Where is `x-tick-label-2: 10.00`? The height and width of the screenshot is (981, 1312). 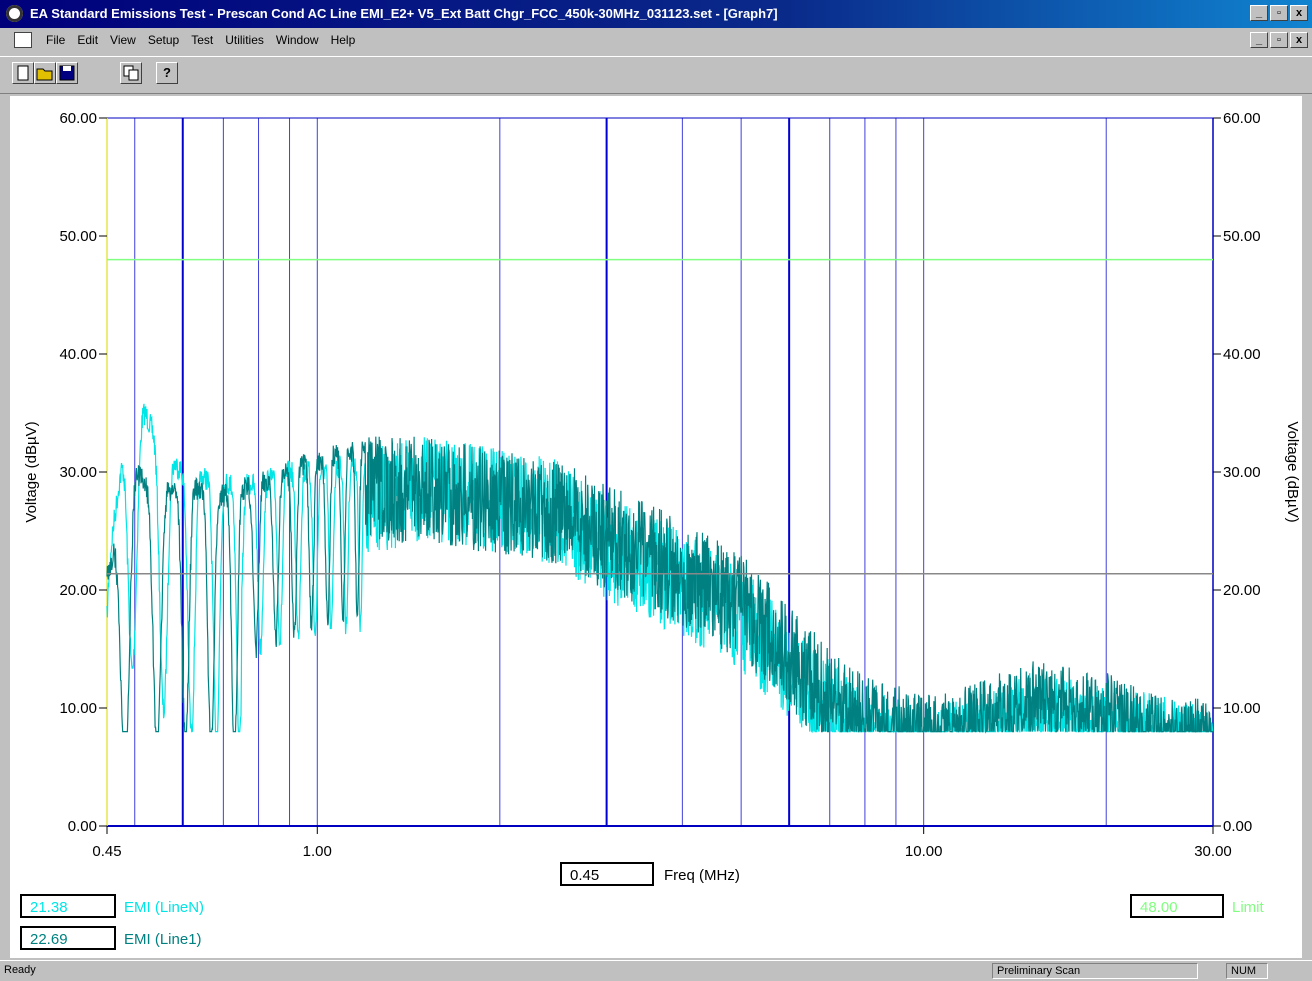
x-tick-label-2: 10.00 is located at coordinates (924, 851).